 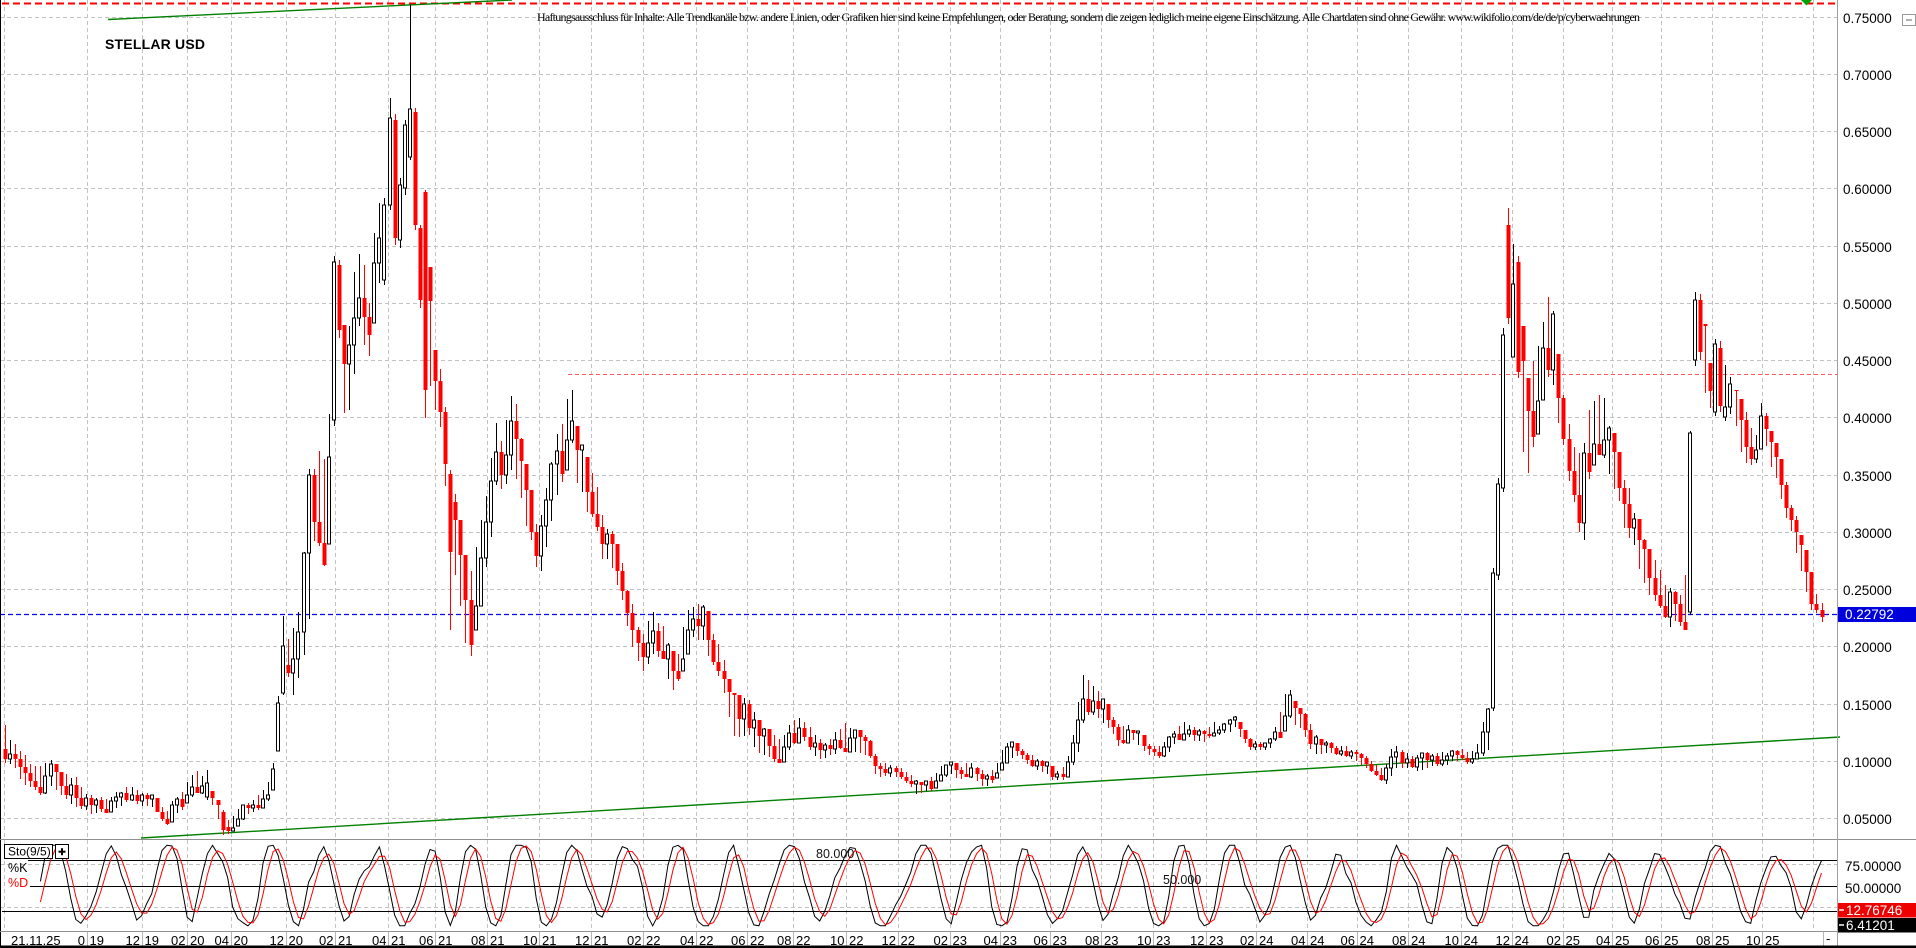 What do you see at coordinates (1867, 590) in the screenshot?
I see `svg-text: 0.25000` at bounding box center [1867, 590].